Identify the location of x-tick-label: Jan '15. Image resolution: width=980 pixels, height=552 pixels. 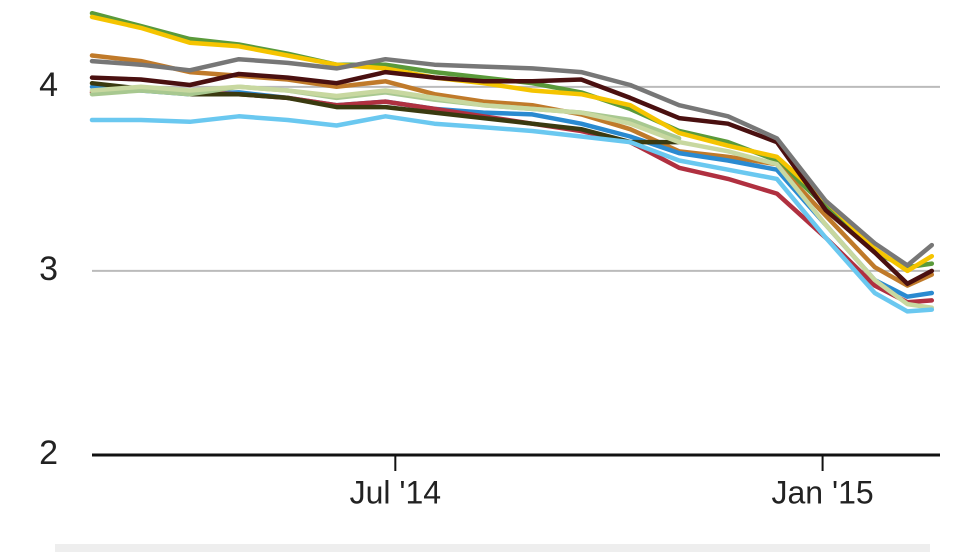
(822, 492).